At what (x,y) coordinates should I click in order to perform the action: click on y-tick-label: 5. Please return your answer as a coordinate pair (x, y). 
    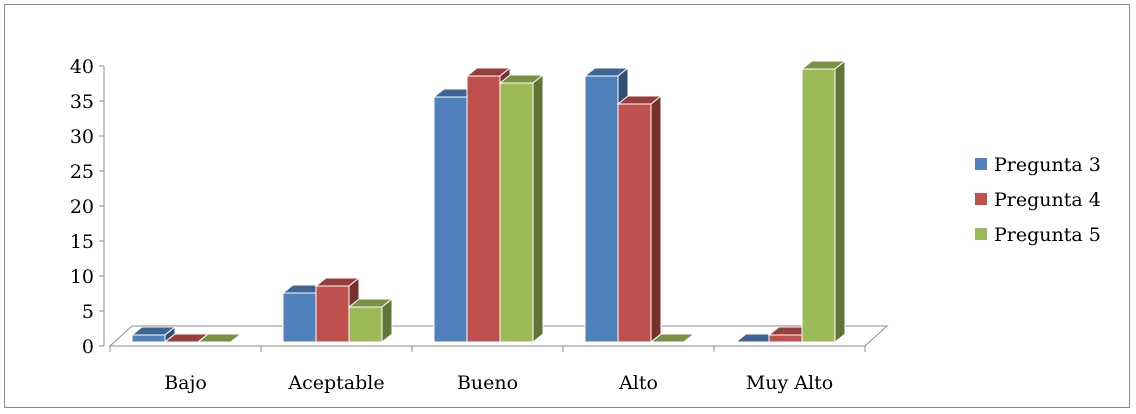
    Looking at the image, I should click on (88, 312).